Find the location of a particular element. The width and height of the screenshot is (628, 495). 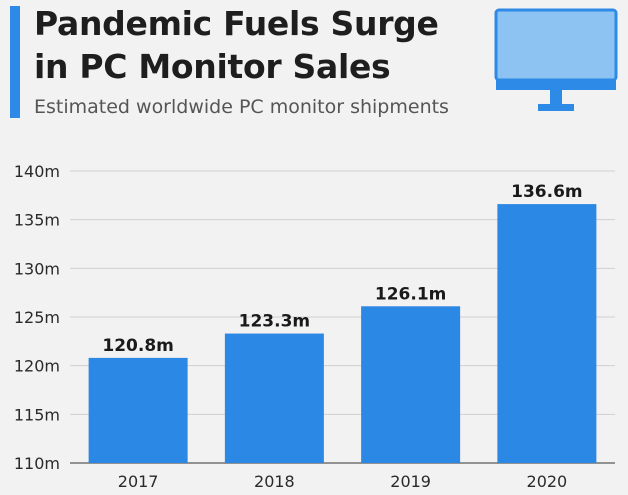

y-tick-label: 110m is located at coordinates (37, 463).